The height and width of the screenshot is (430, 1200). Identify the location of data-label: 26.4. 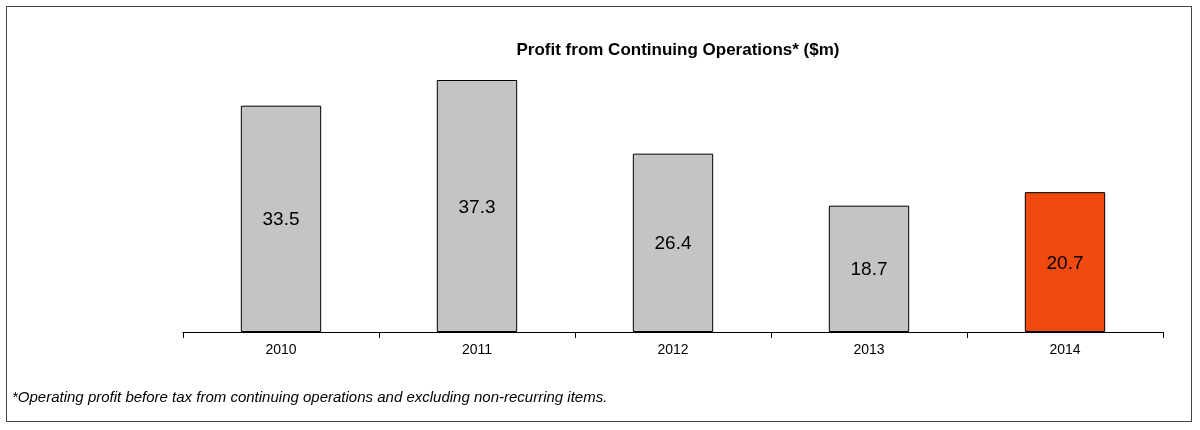
(673, 243).